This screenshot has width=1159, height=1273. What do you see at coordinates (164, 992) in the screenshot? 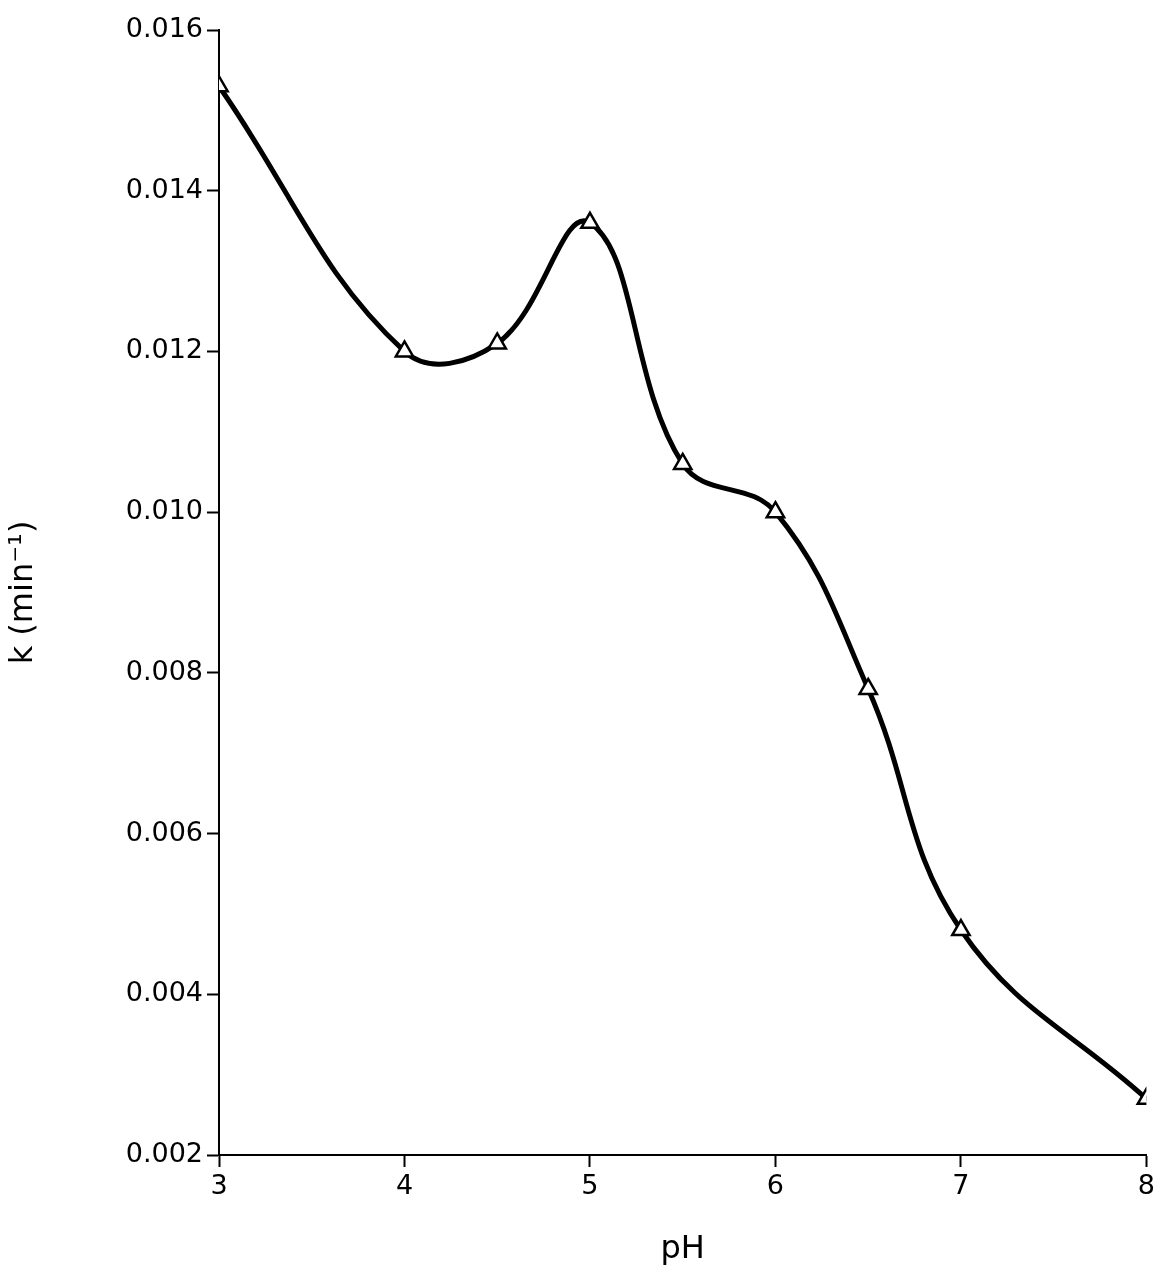
I see `y-tick-label: 0.004` at bounding box center [164, 992].